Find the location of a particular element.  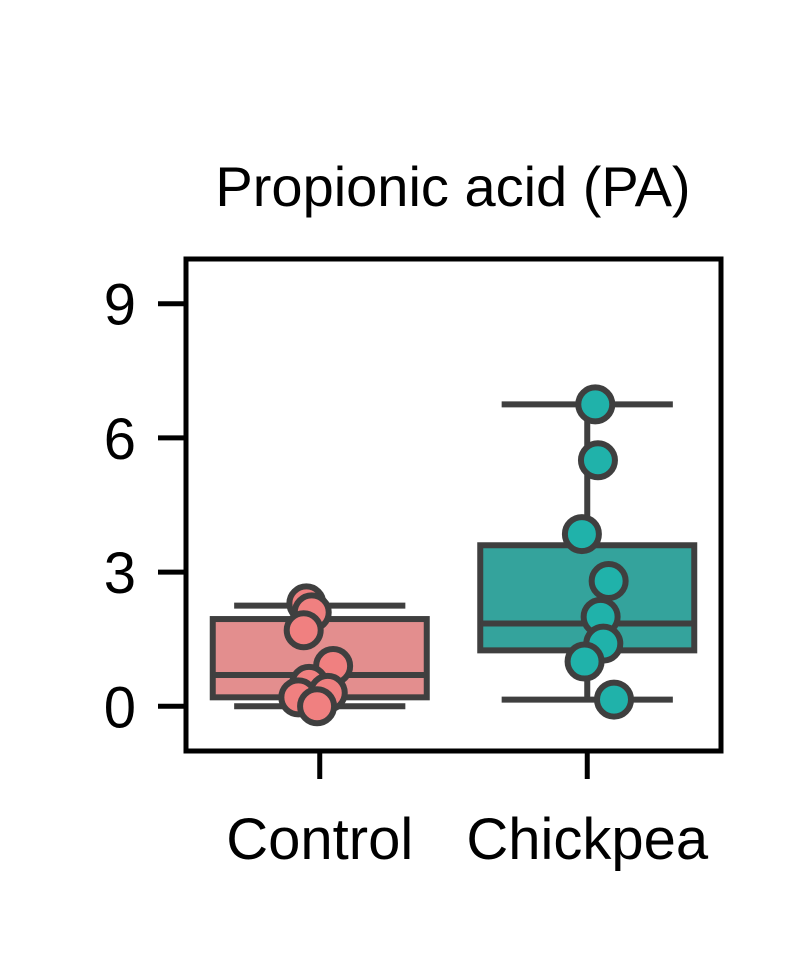

box-control is located at coordinates (320, 654).